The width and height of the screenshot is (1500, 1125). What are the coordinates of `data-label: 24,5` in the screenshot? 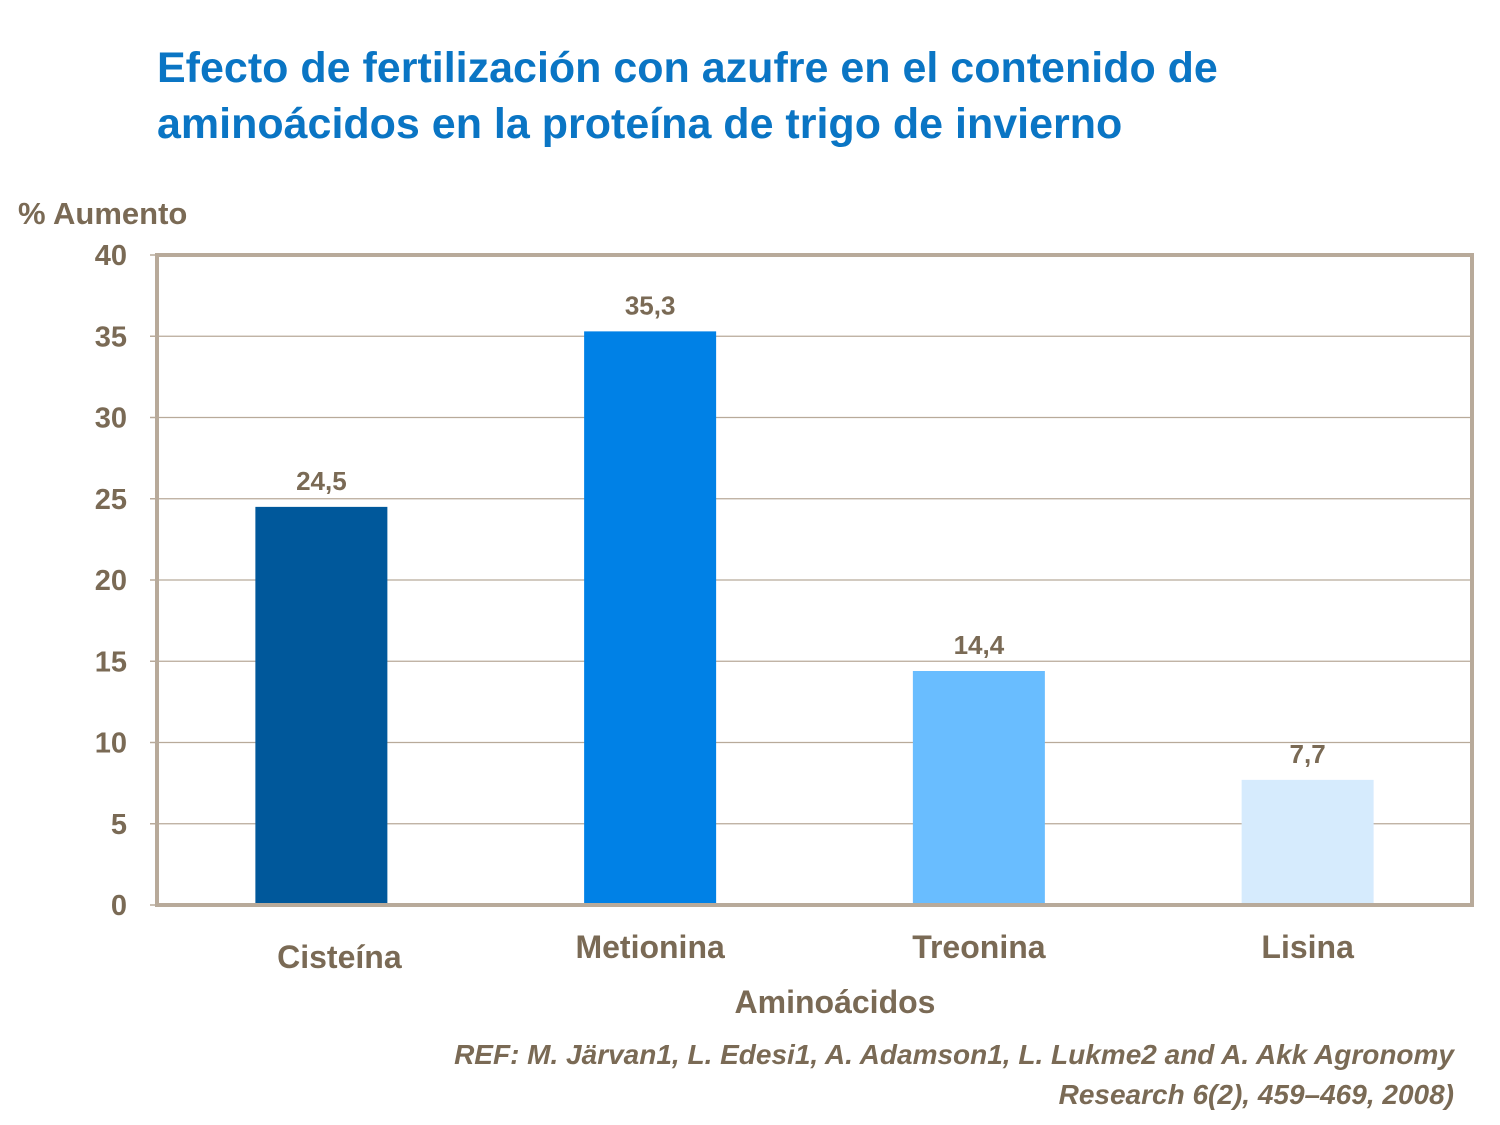 It's located at (321, 481).